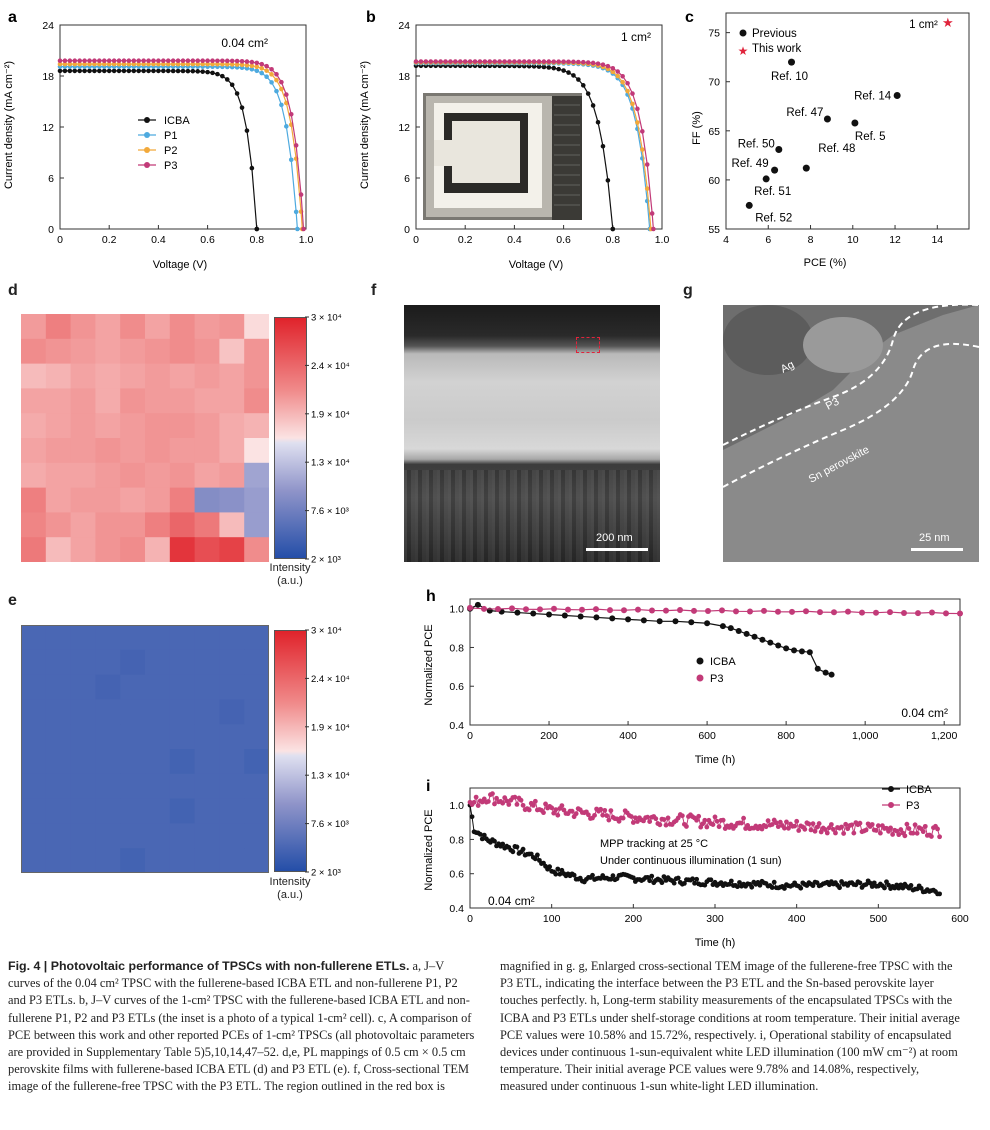 The width and height of the screenshot is (990, 1130). Describe the element at coordinates (207, 240) in the screenshot. I see `a-plot-xtick-label: 0.6` at that location.